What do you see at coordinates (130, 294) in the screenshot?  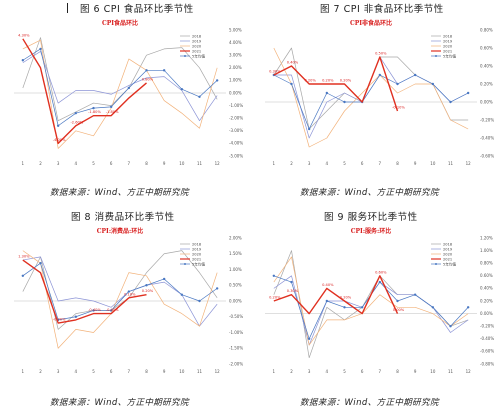 I see `data-label: 0.10%` at bounding box center [130, 294].